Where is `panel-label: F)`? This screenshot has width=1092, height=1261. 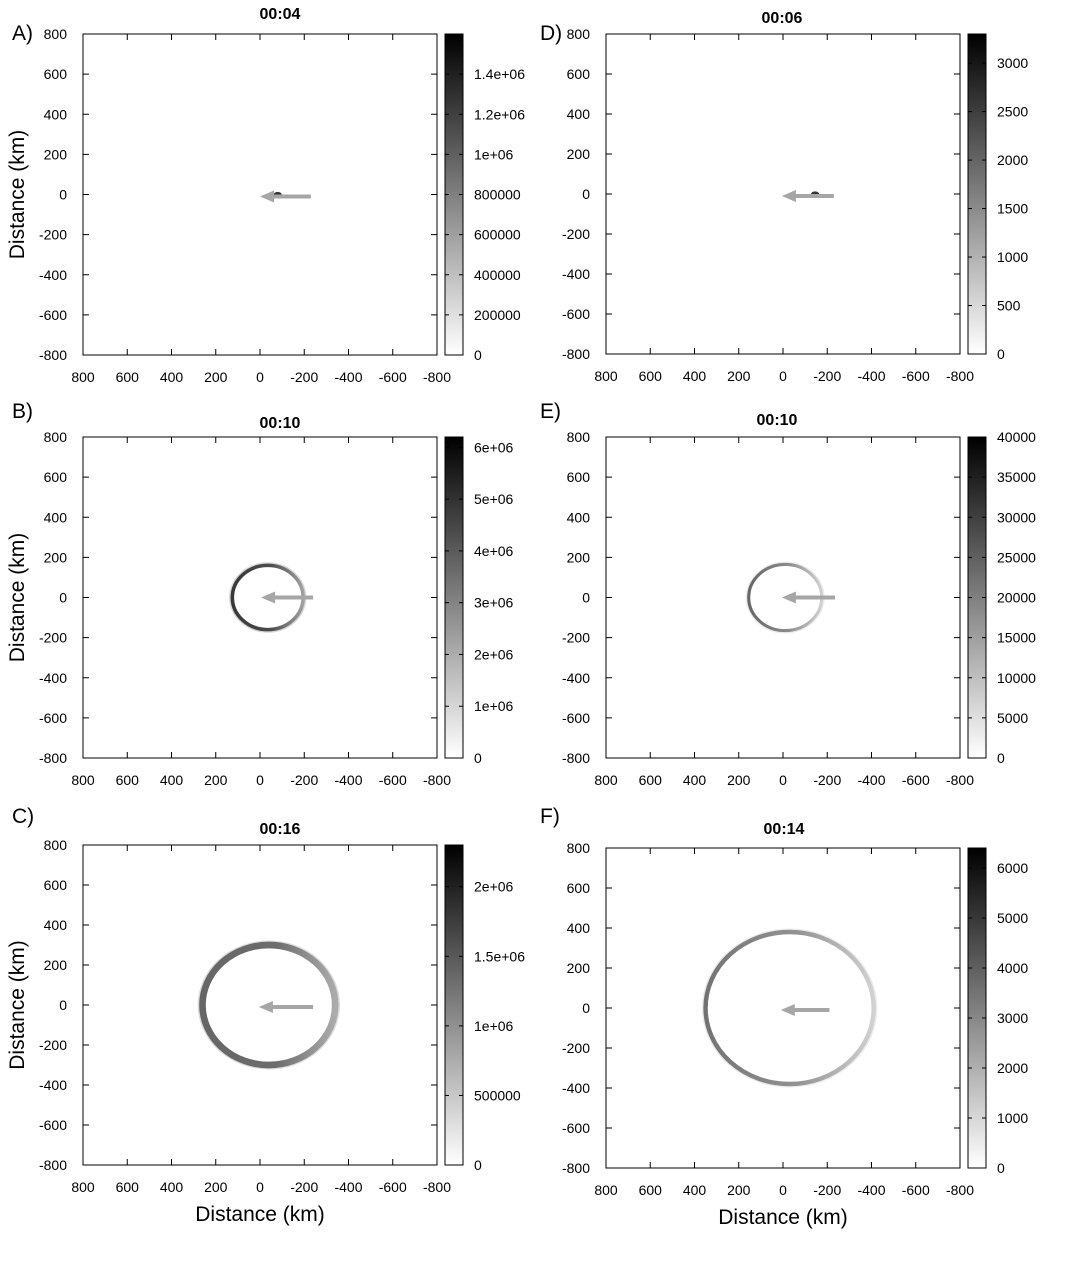
panel-label: F) is located at coordinates (550, 816).